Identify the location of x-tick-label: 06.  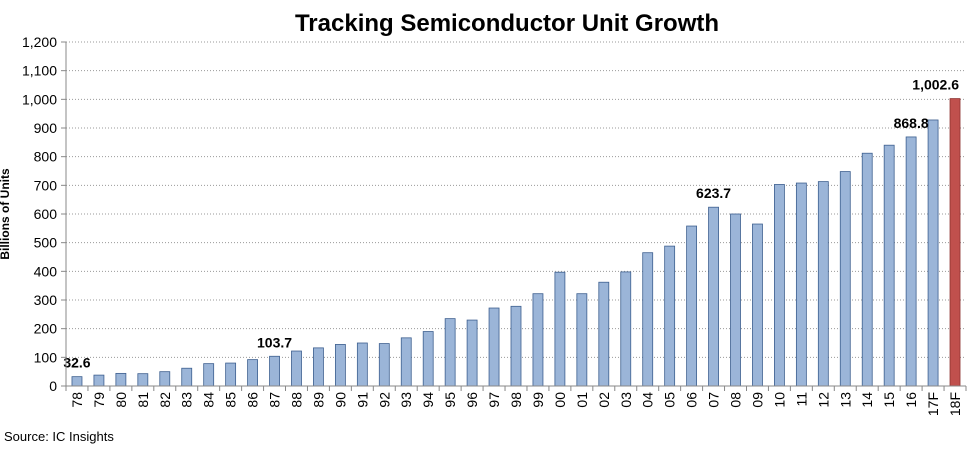
(692, 400).